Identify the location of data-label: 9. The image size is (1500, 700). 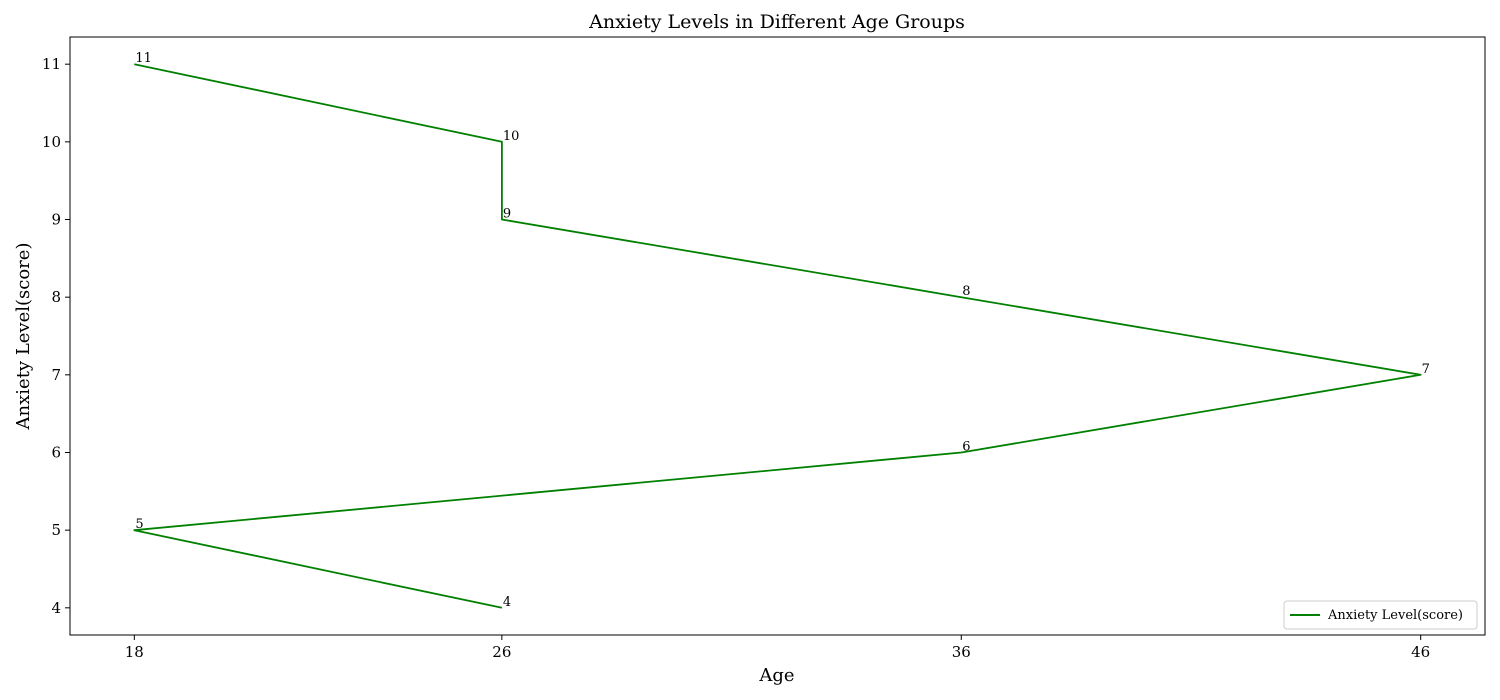
(507, 214).